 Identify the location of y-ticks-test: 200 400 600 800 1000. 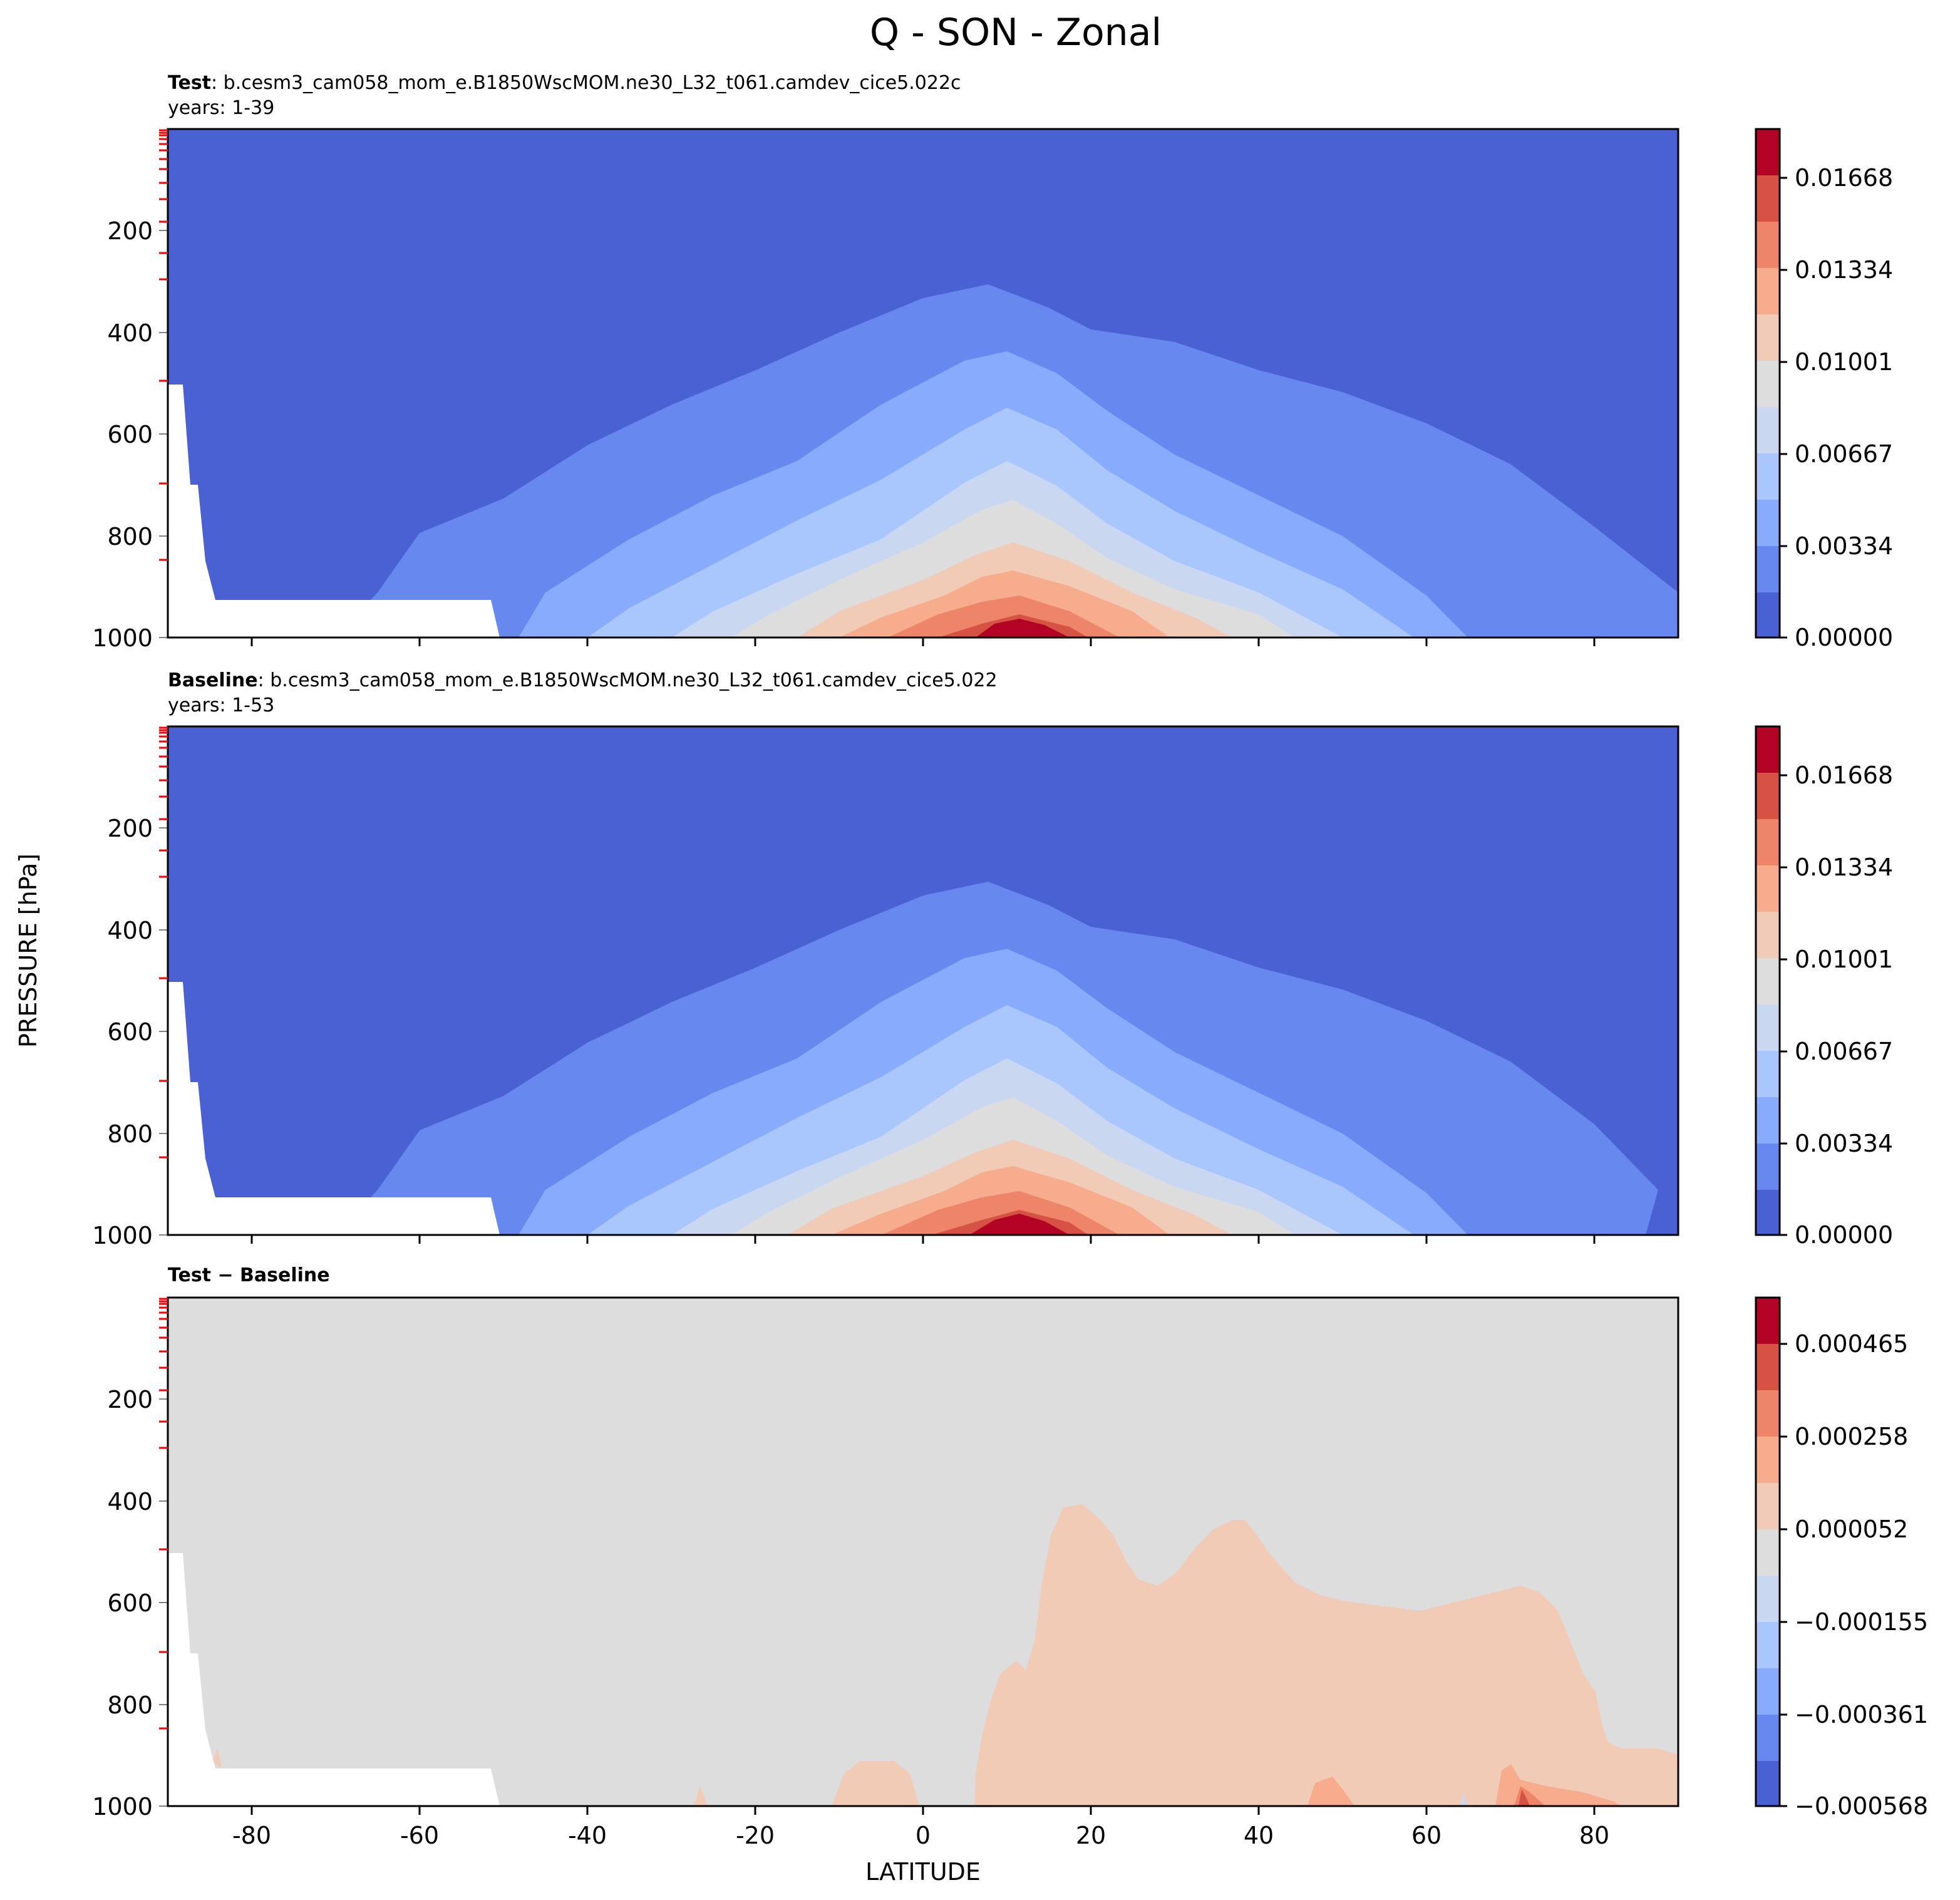
(130, 434).